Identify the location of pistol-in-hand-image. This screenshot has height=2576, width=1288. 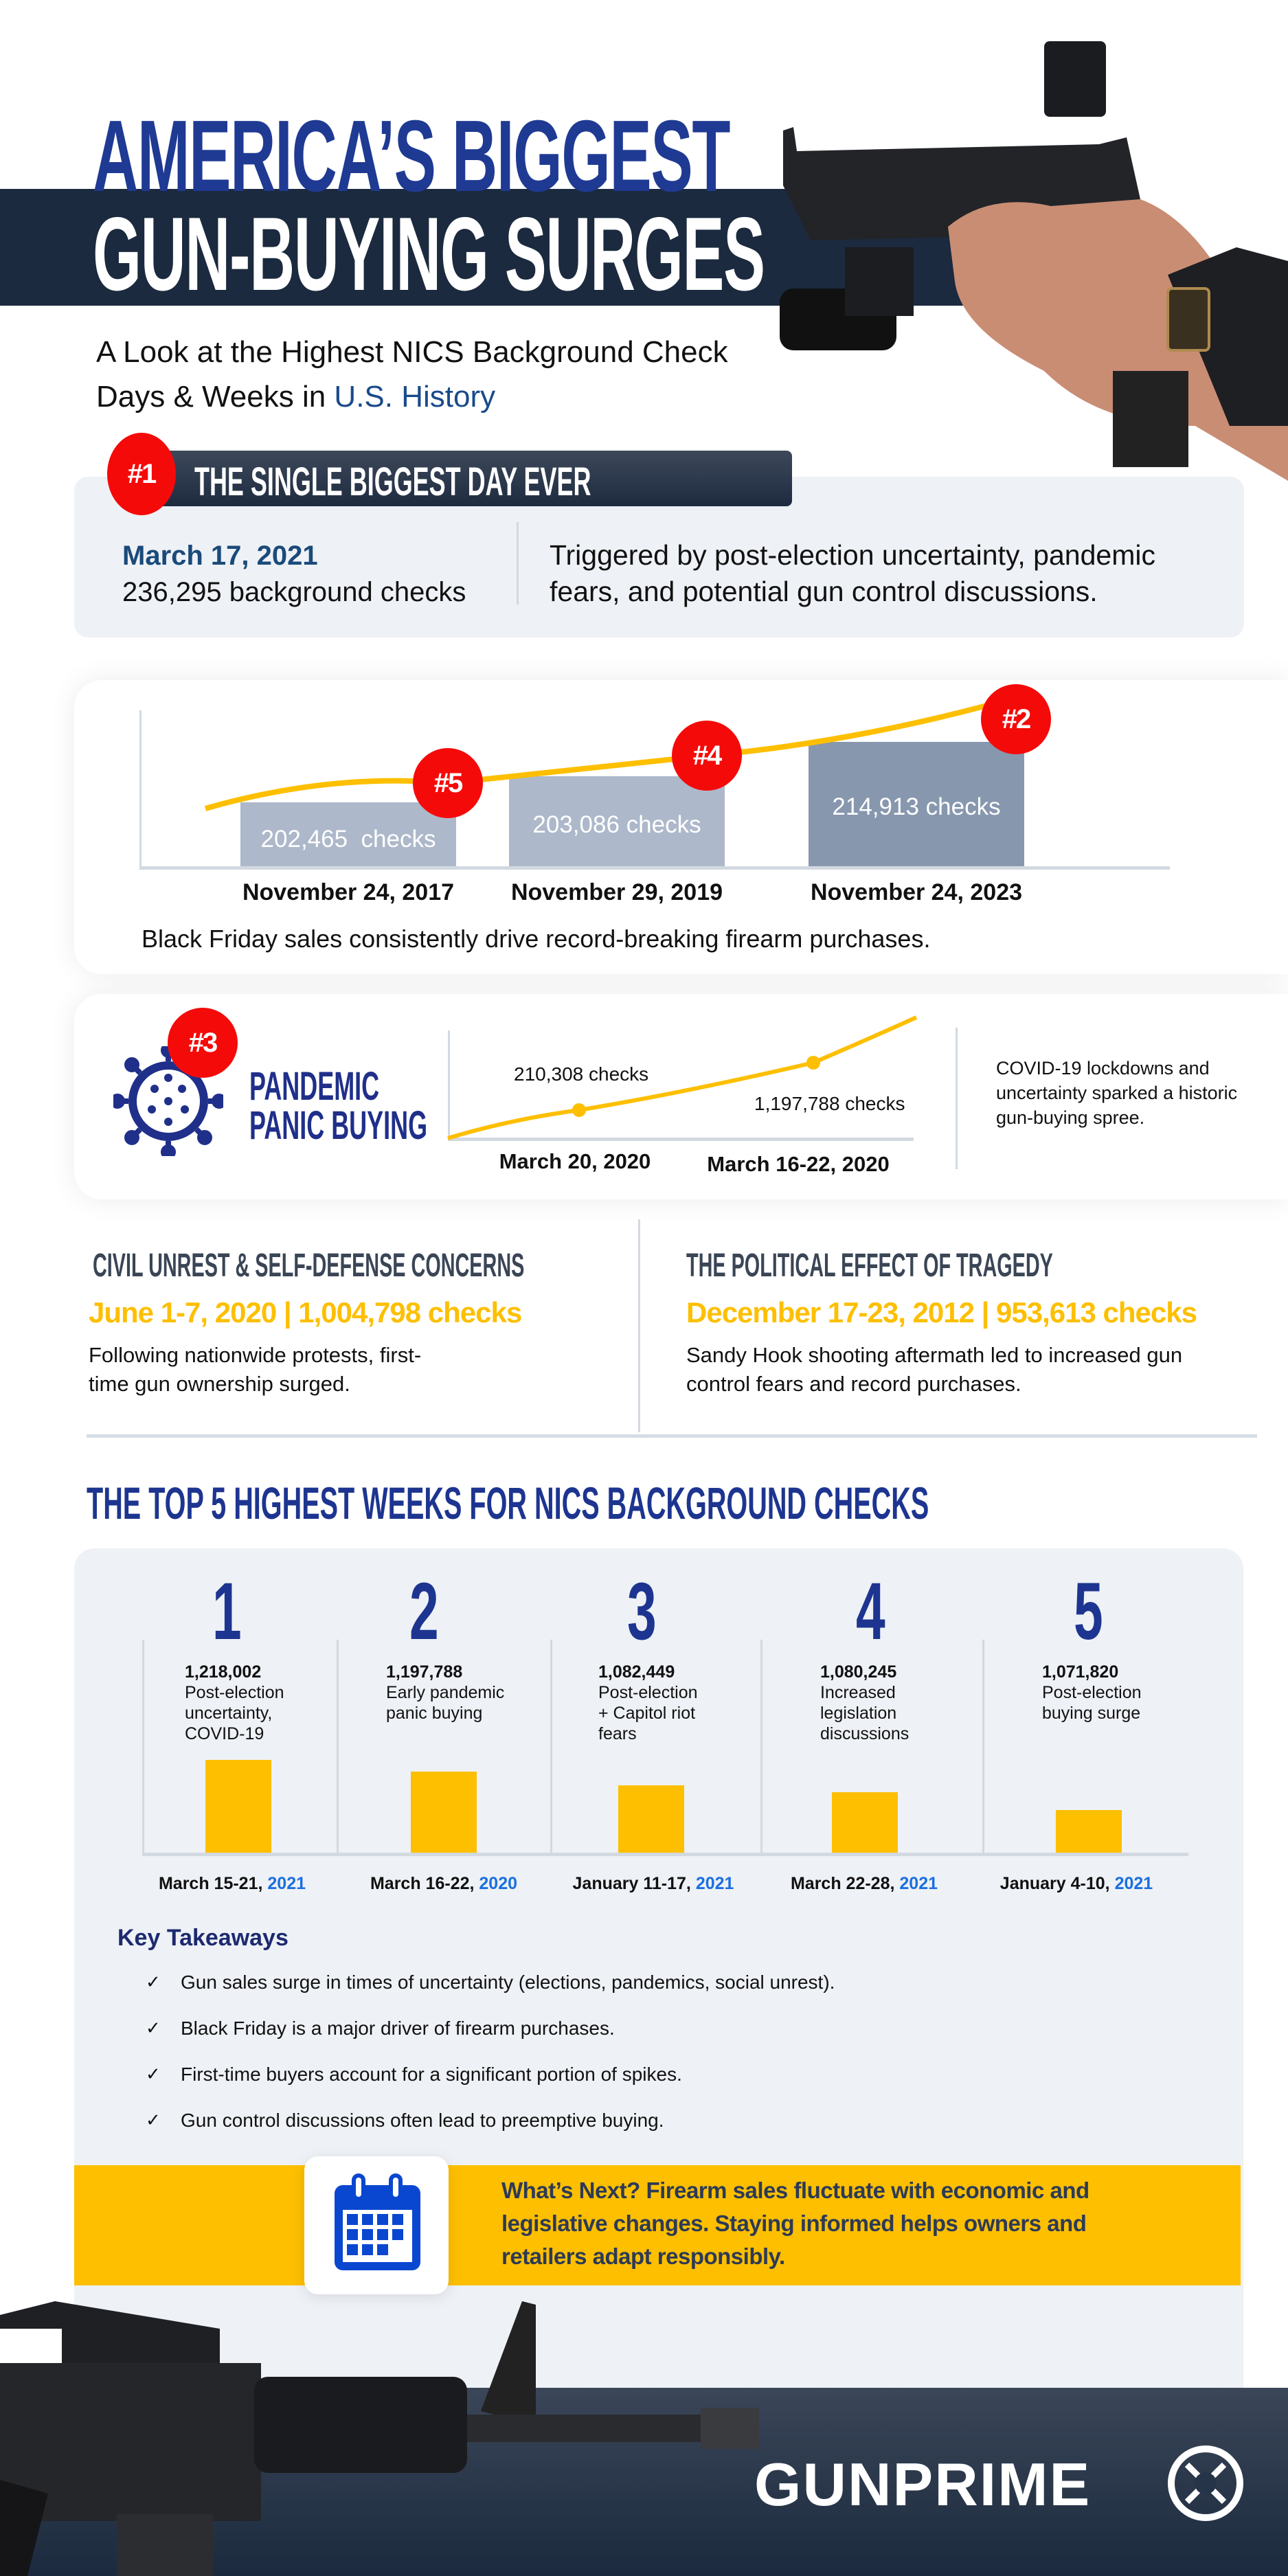
(1034, 261).